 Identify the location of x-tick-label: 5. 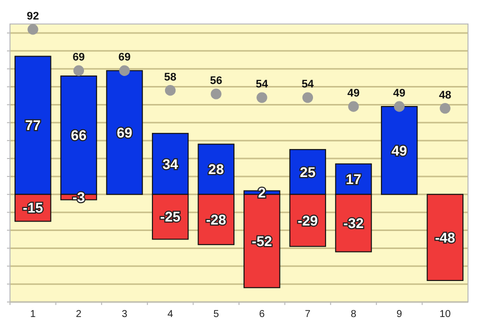
(216, 314).